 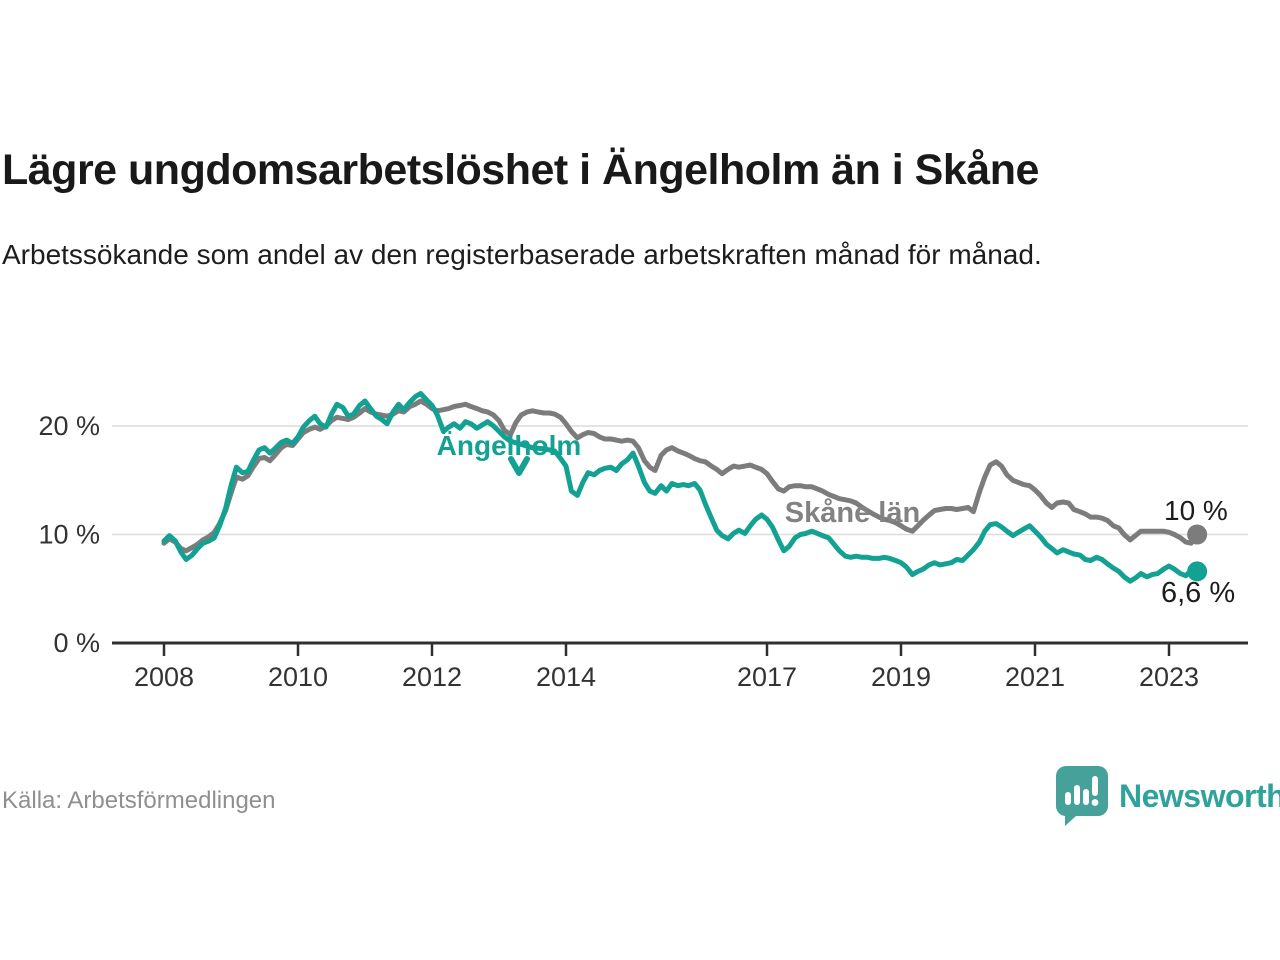 I want to click on series-label-angelholm: Ängelholm, so click(x=509, y=445).